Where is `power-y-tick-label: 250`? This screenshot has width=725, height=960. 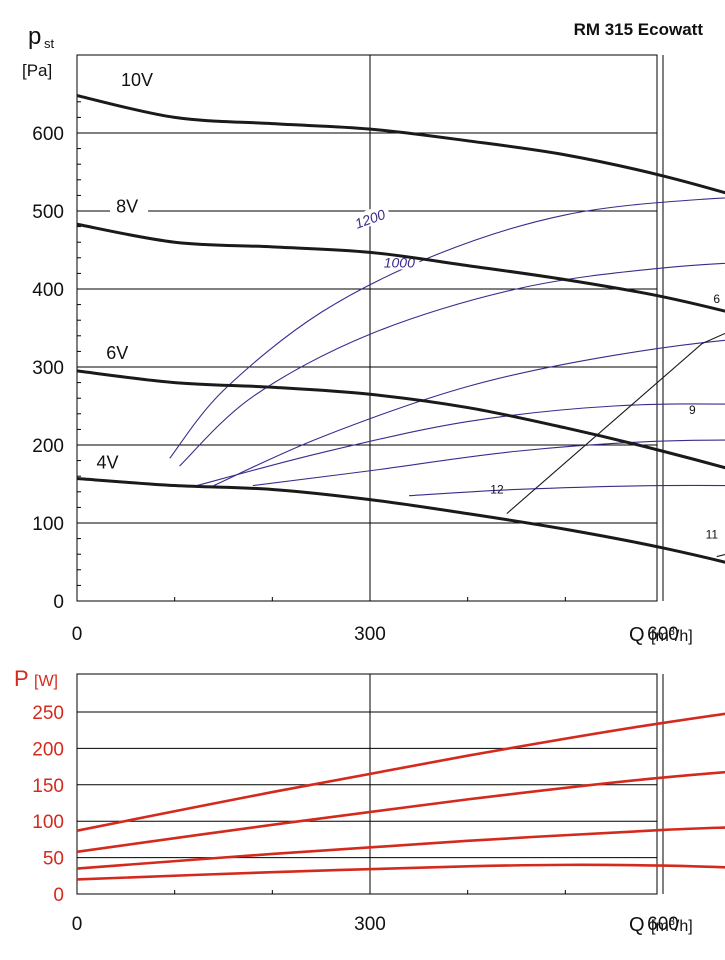 power-y-tick-label: 250 is located at coordinates (48, 713).